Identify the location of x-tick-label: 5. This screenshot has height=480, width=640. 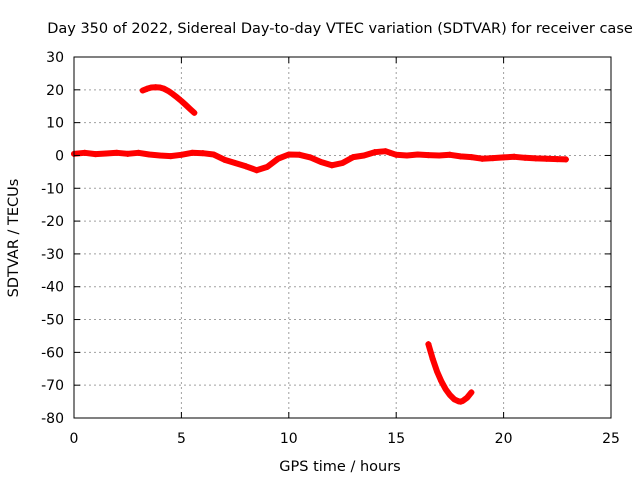
(181, 439).